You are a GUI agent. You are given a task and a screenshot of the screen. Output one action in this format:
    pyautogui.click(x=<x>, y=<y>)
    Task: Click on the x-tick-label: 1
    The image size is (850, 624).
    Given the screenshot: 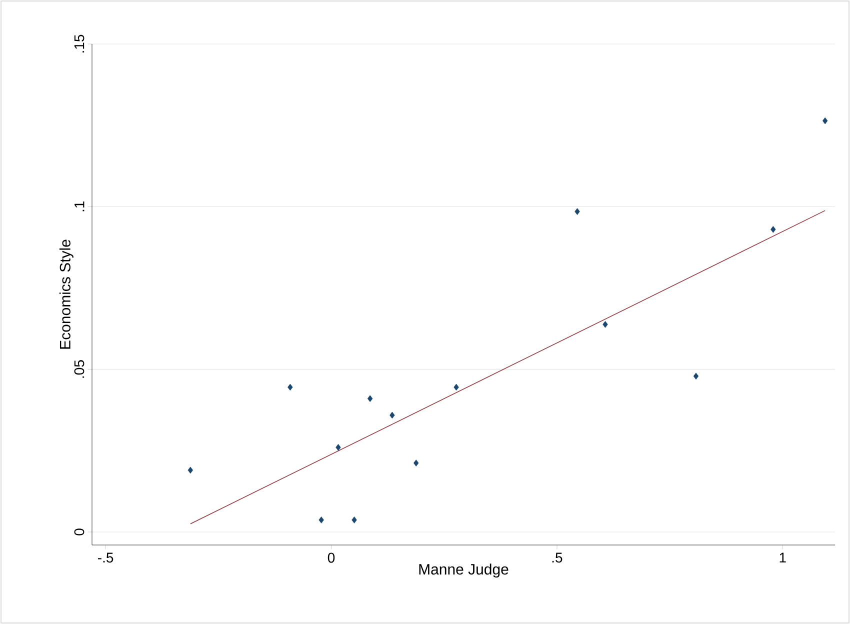 What is the action you would take?
    pyautogui.click(x=783, y=557)
    